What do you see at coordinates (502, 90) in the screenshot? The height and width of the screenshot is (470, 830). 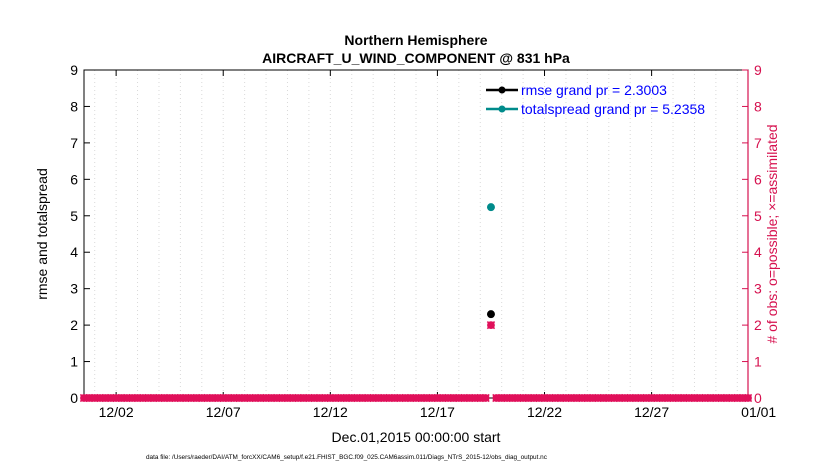 I see `legend-marker-rmse` at bounding box center [502, 90].